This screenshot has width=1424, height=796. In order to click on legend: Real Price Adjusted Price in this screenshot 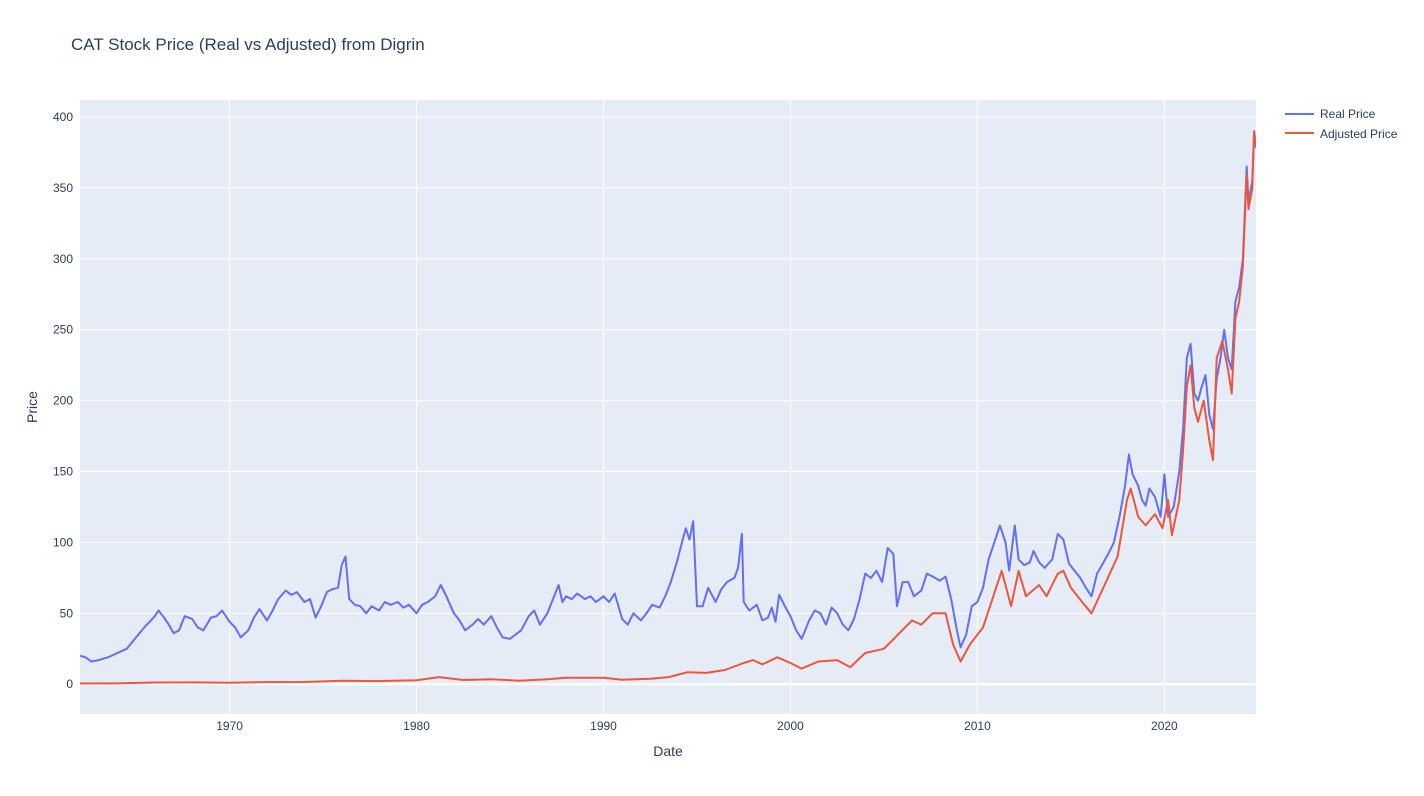, I will do `click(1341, 124)`.